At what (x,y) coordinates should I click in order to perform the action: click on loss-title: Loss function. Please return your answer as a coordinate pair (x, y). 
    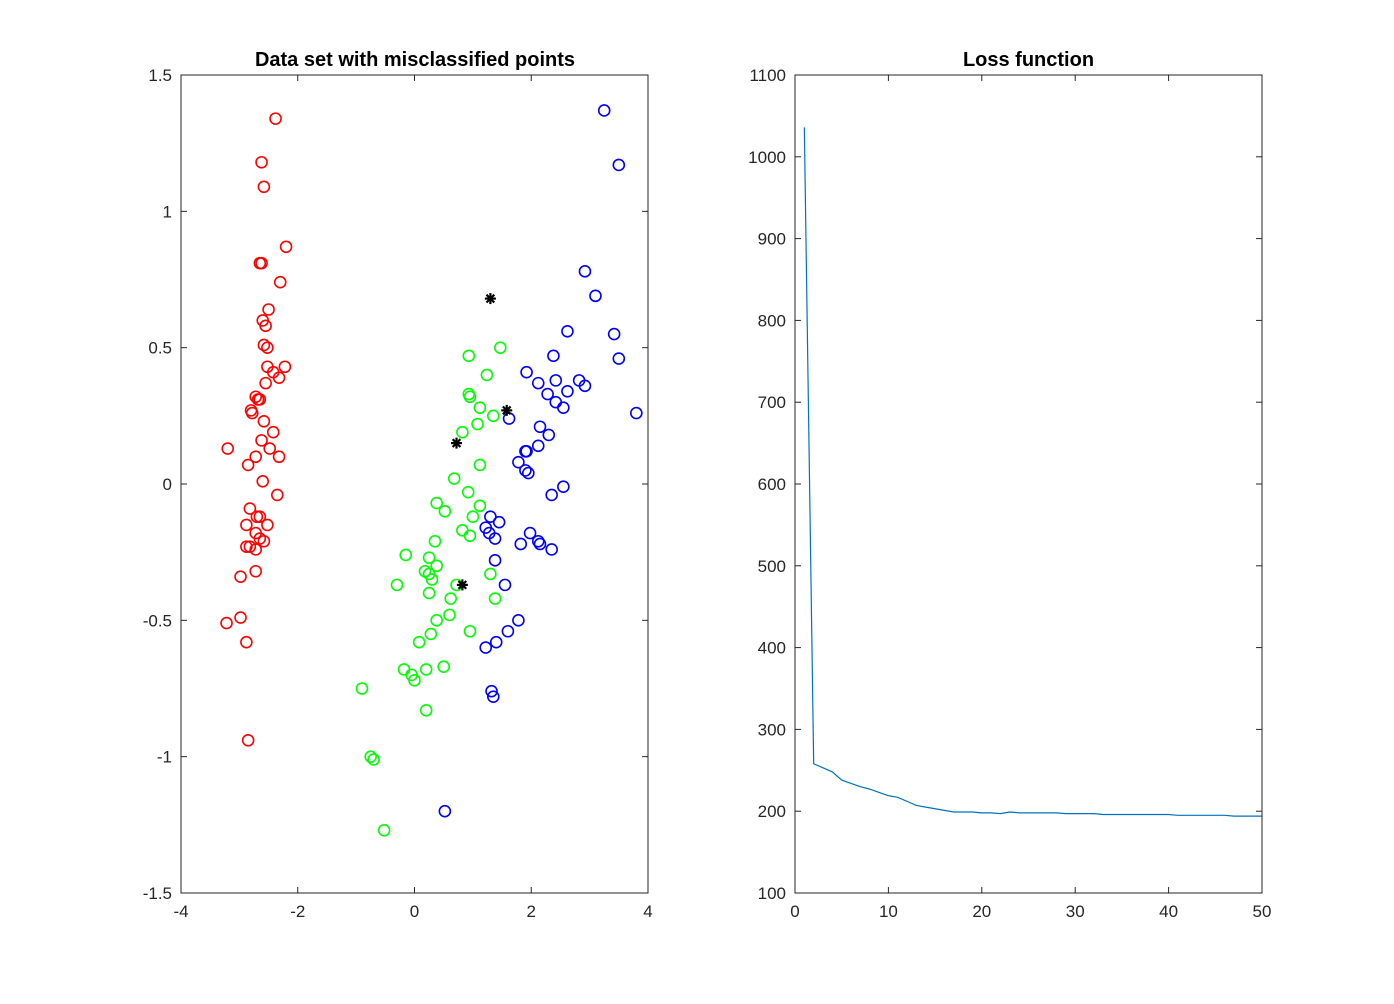
    Looking at the image, I should click on (1028, 60).